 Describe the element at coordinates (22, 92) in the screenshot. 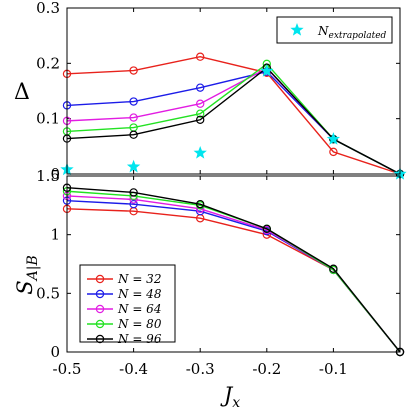

I see `top-y-label: Δ` at that location.